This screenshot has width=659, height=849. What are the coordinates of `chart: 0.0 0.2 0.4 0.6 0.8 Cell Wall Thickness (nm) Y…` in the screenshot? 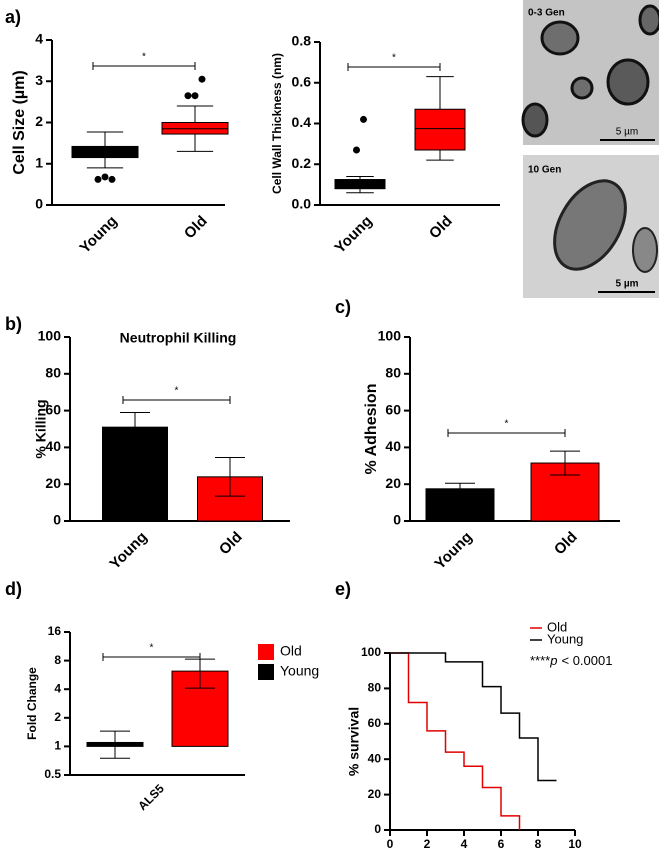 It's located at (385, 145).